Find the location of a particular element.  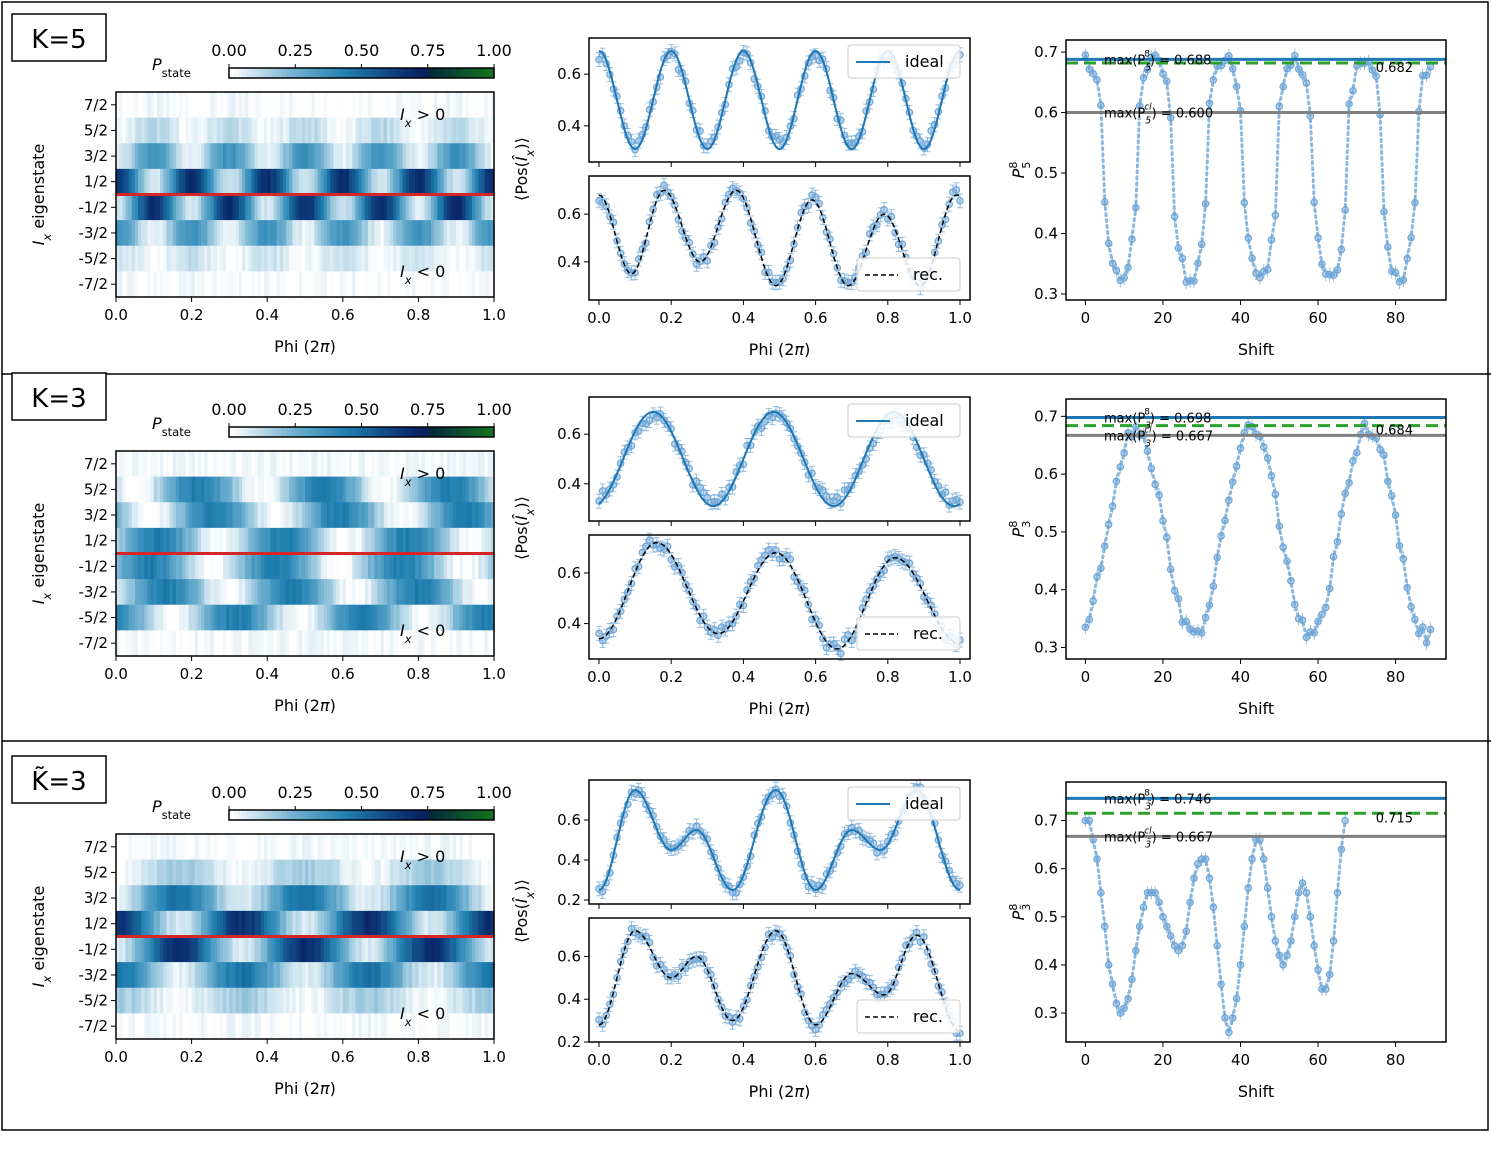

colorbar-tick-label: 0.50 is located at coordinates (362, 50).